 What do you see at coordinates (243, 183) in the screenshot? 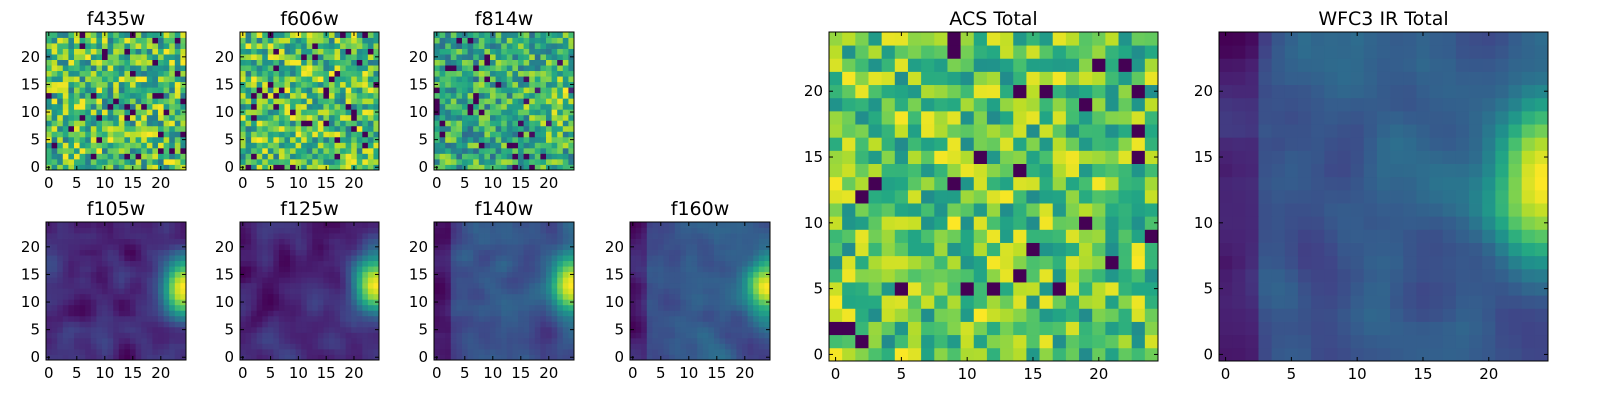
I see `x-tick-label: 0` at bounding box center [243, 183].